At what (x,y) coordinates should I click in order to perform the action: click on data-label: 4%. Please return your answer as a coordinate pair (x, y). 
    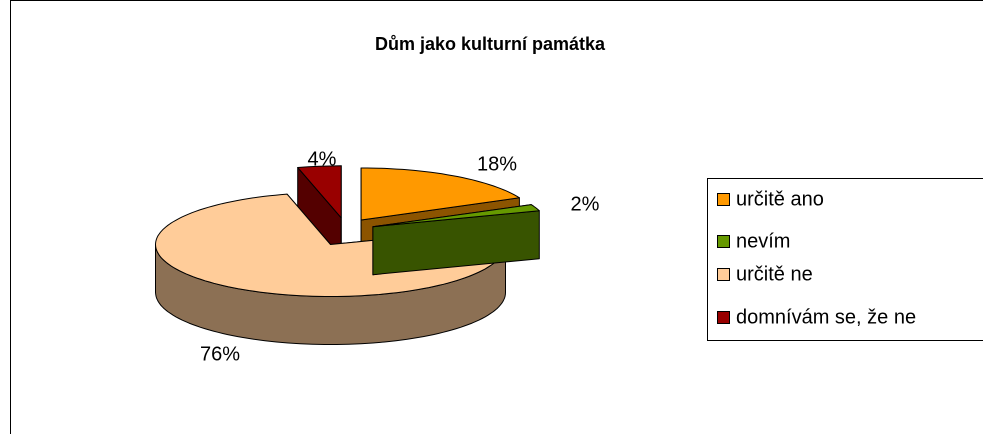
    Looking at the image, I should click on (322, 159).